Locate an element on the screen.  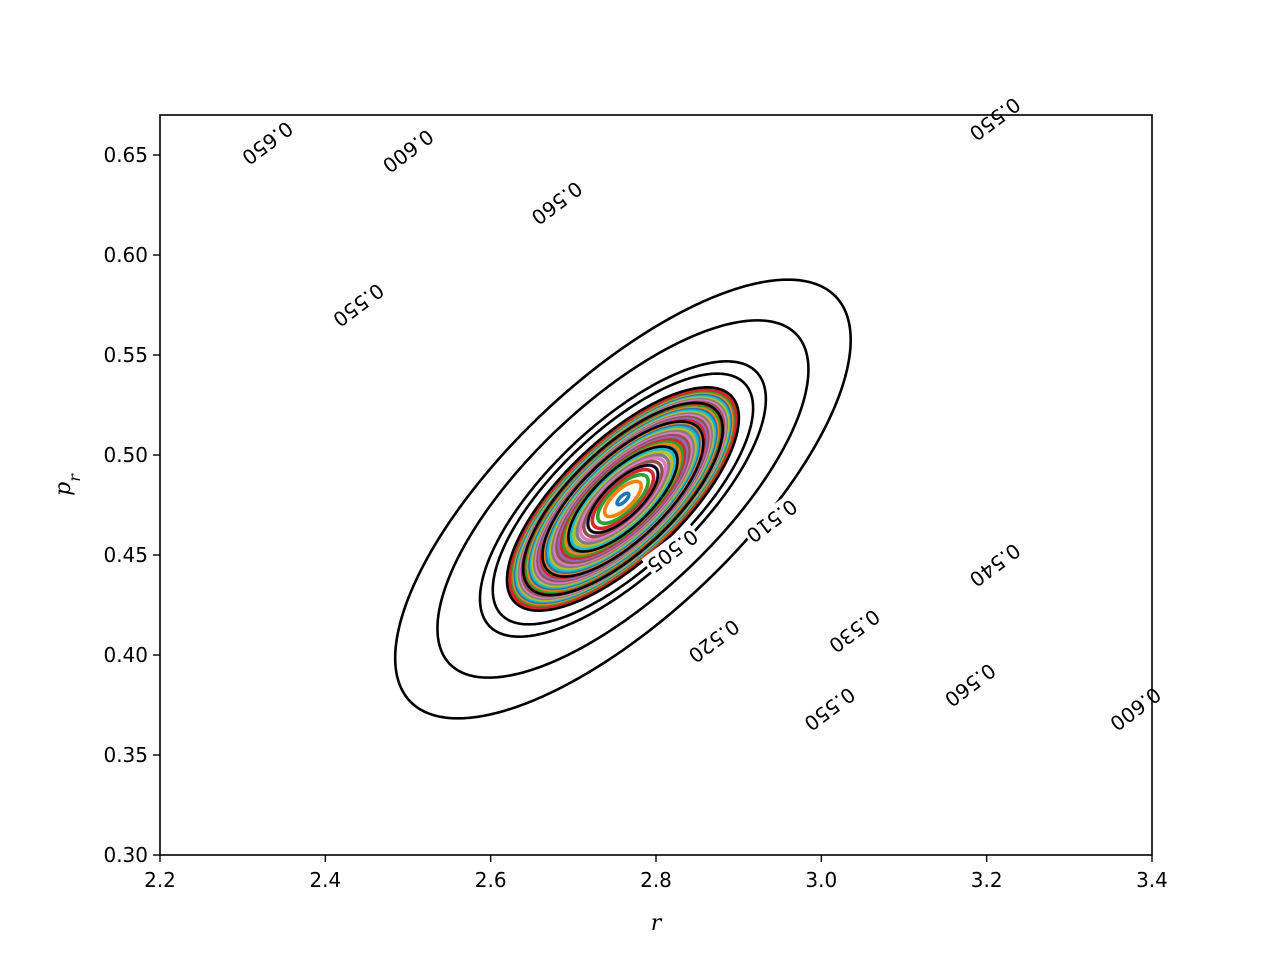
x-tick-label: 2.6 is located at coordinates (491, 880).